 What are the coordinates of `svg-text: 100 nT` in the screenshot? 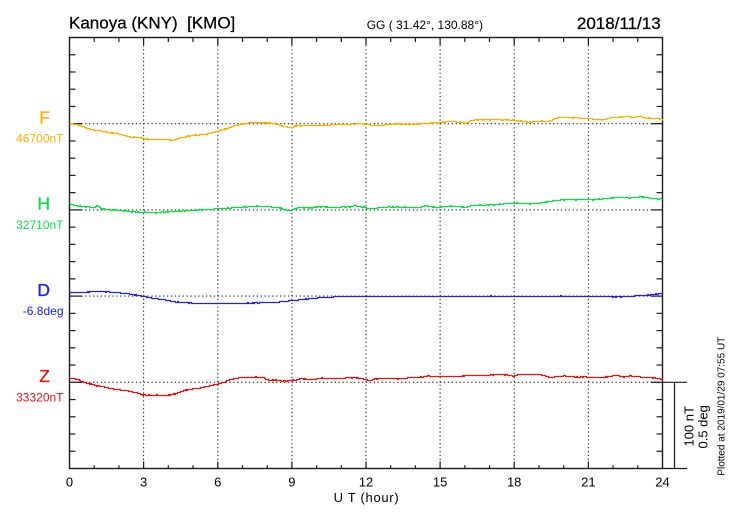 It's located at (689, 426).